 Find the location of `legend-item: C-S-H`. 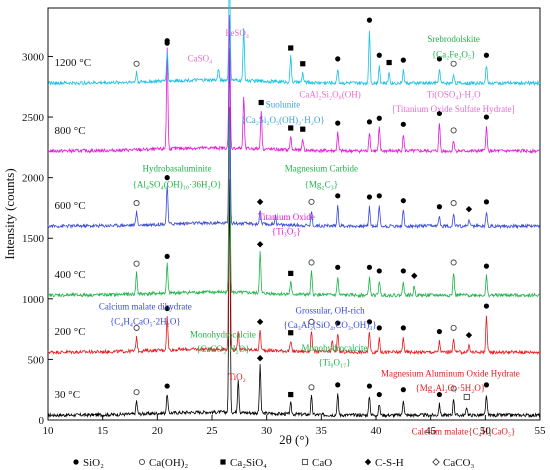

legend-item: C-S-H is located at coordinates (384, 463).